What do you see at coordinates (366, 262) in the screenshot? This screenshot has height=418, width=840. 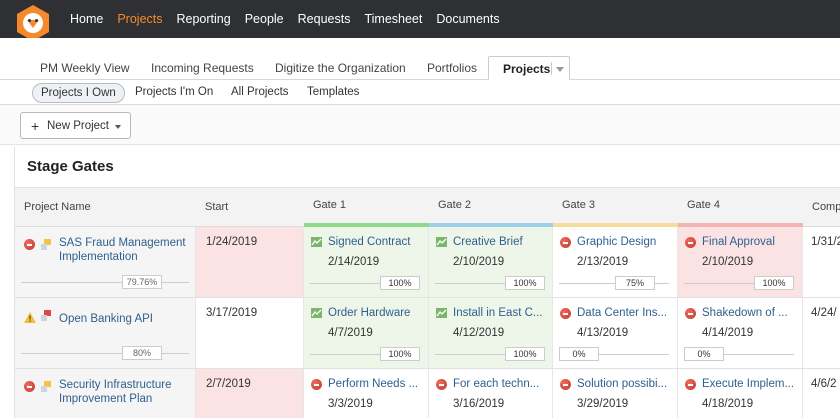 I see `gate-cell: Signed Contract 2/14/2019 100%` at bounding box center [366, 262].